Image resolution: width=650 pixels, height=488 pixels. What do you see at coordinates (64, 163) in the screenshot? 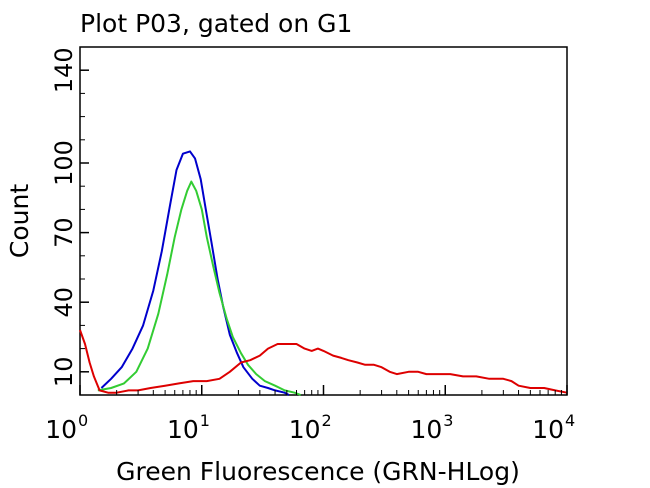
I see `y-tick-label: 100` at bounding box center [64, 163].